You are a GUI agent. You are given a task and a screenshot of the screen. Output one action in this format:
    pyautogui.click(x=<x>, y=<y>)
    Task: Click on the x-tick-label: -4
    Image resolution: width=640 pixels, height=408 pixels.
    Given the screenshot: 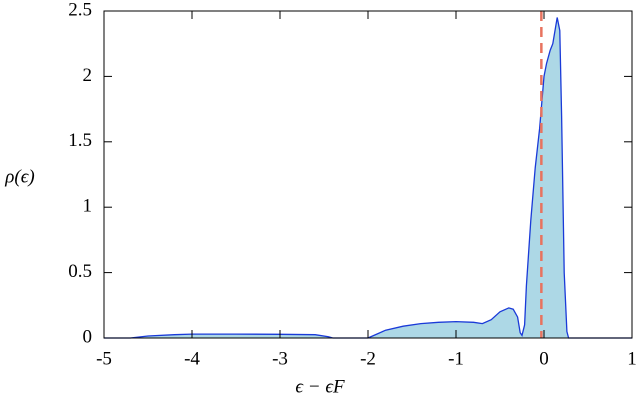 What is the action you would take?
    pyautogui.click(x=192, y=358)
    